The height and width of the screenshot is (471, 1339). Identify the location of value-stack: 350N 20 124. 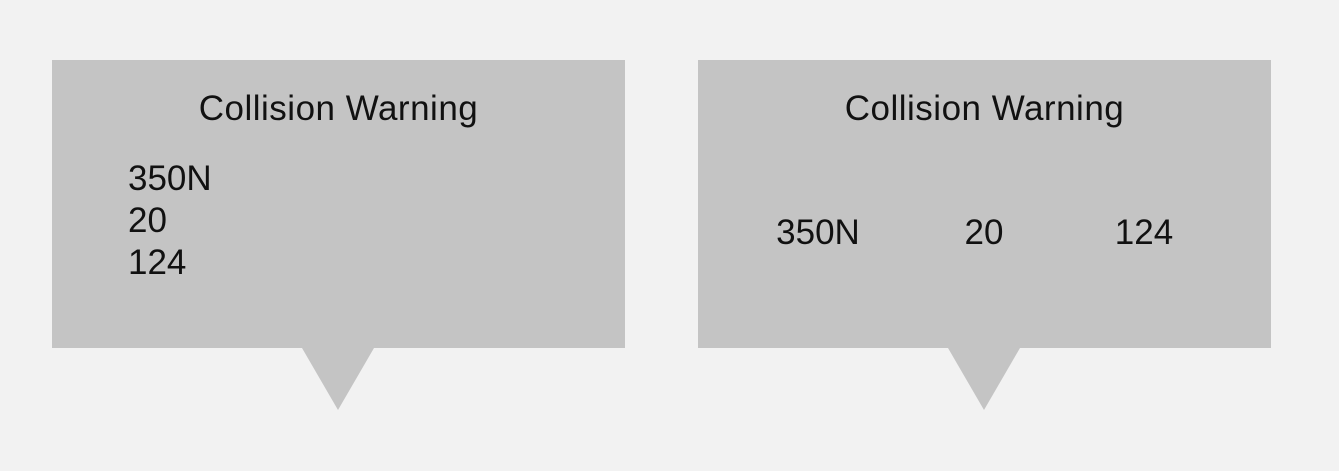
(170, 221).